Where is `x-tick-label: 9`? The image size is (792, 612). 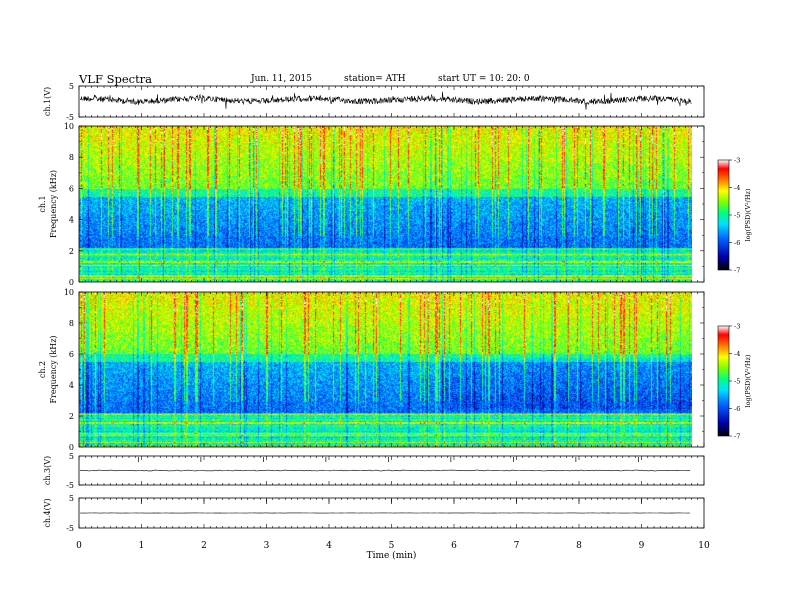
x-tick-label: 9 is located at coordinates (642, 546).